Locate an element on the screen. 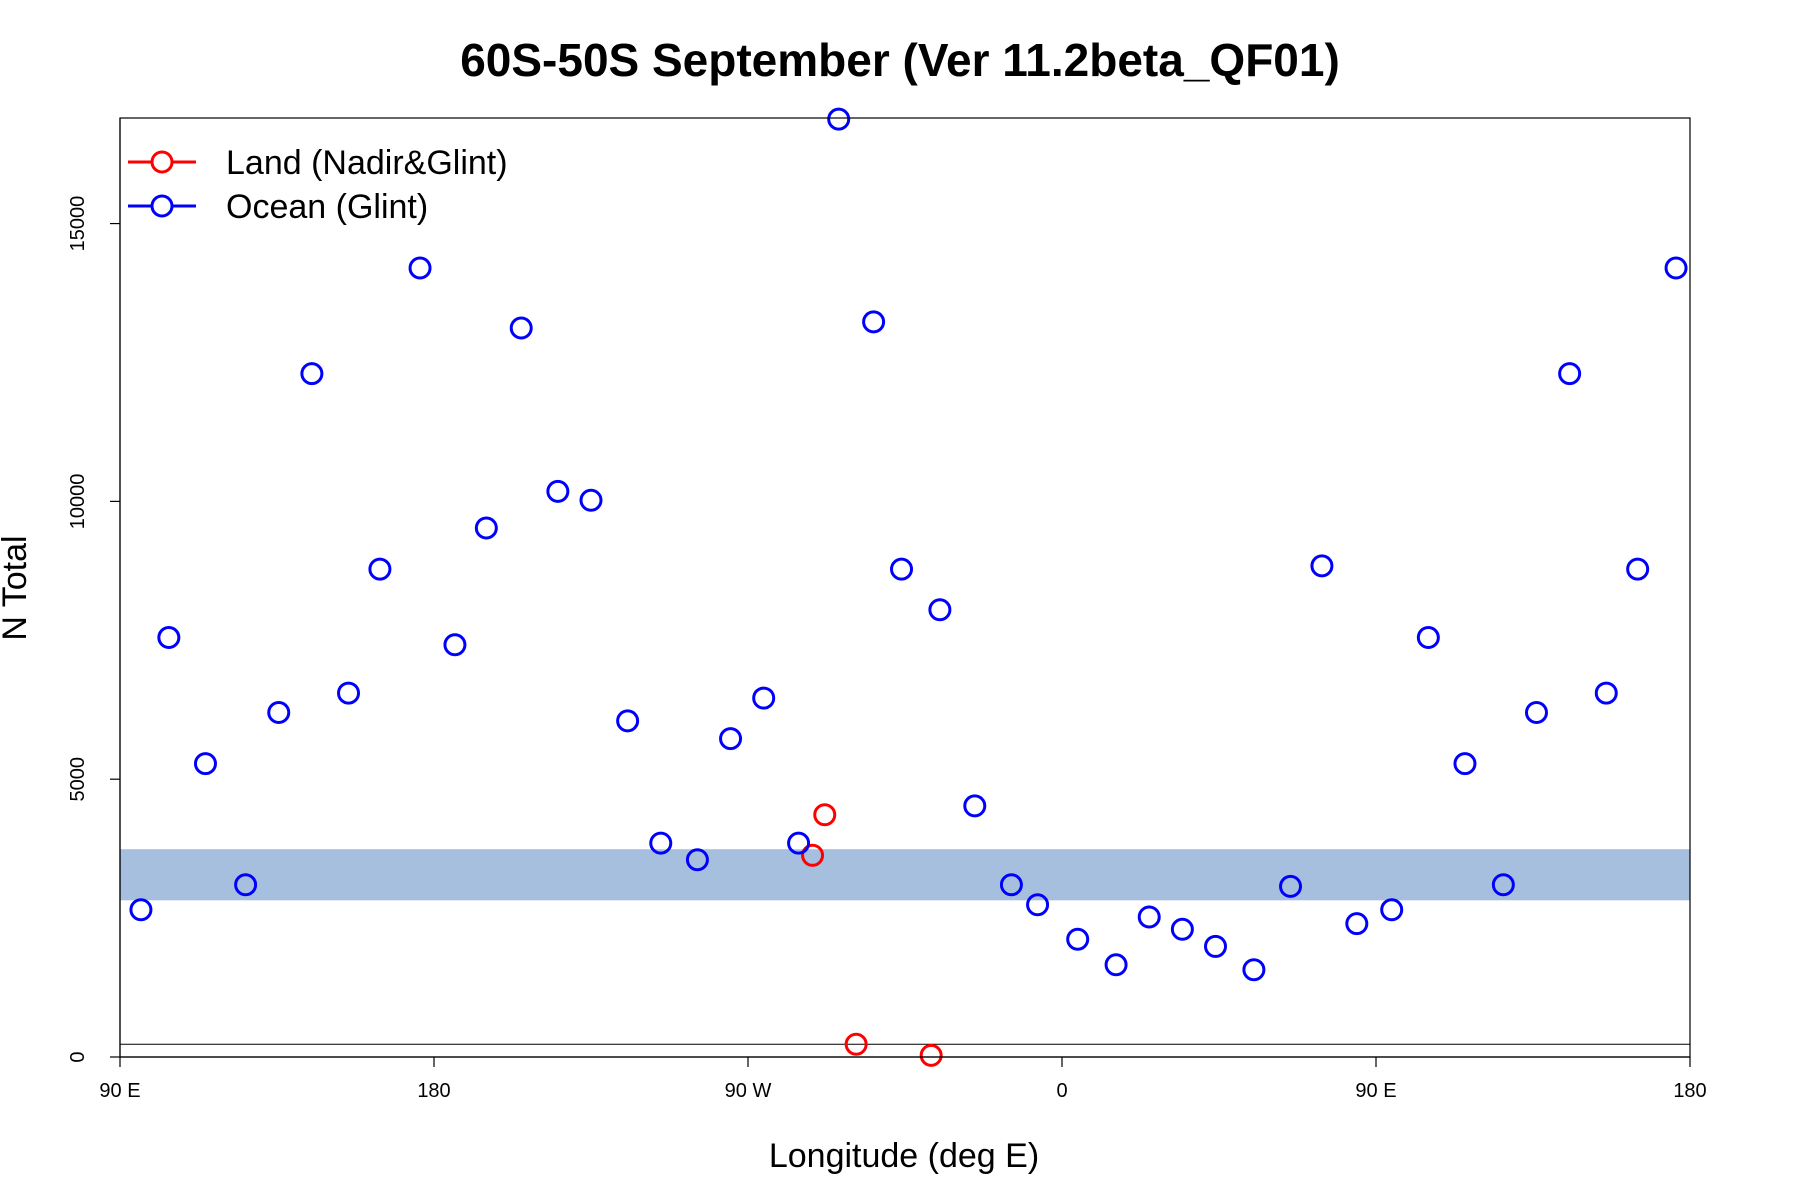 The image size is (1800, 1200). legend-label: Ocean (Glint) is located at coordinates (327, 207).